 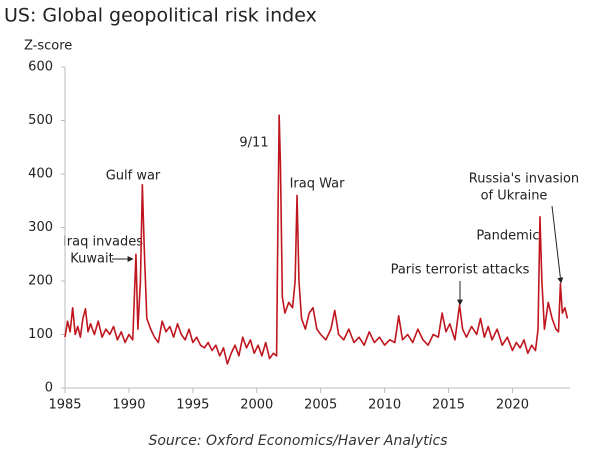 What do you see at coordinates (192, 405) in the screenshot?
I see `x-tick-label: 1995` at bounding box center [192, 405].